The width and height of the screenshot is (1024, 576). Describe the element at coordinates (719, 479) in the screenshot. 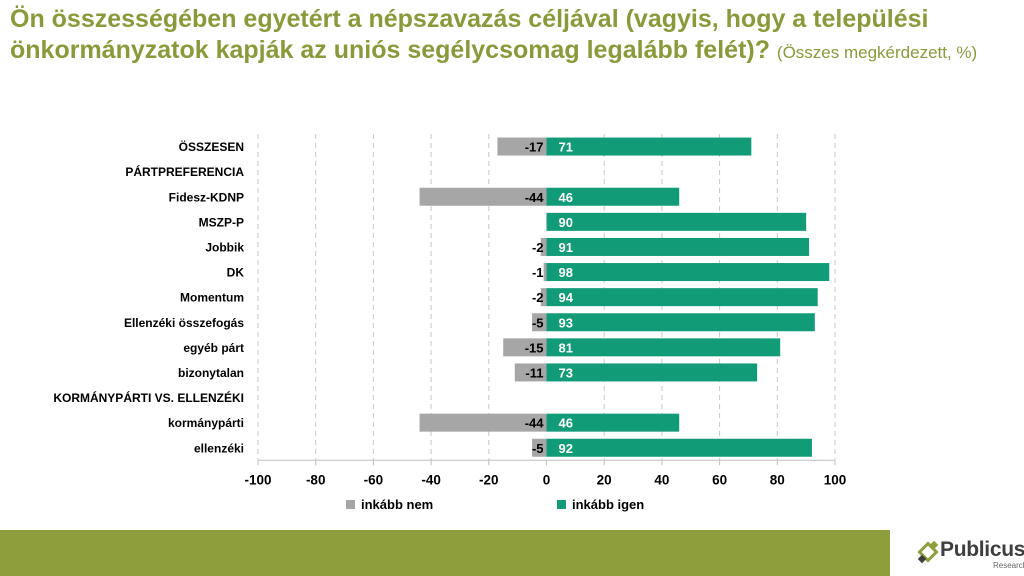

I see `x-tick-label: 60` at that location.